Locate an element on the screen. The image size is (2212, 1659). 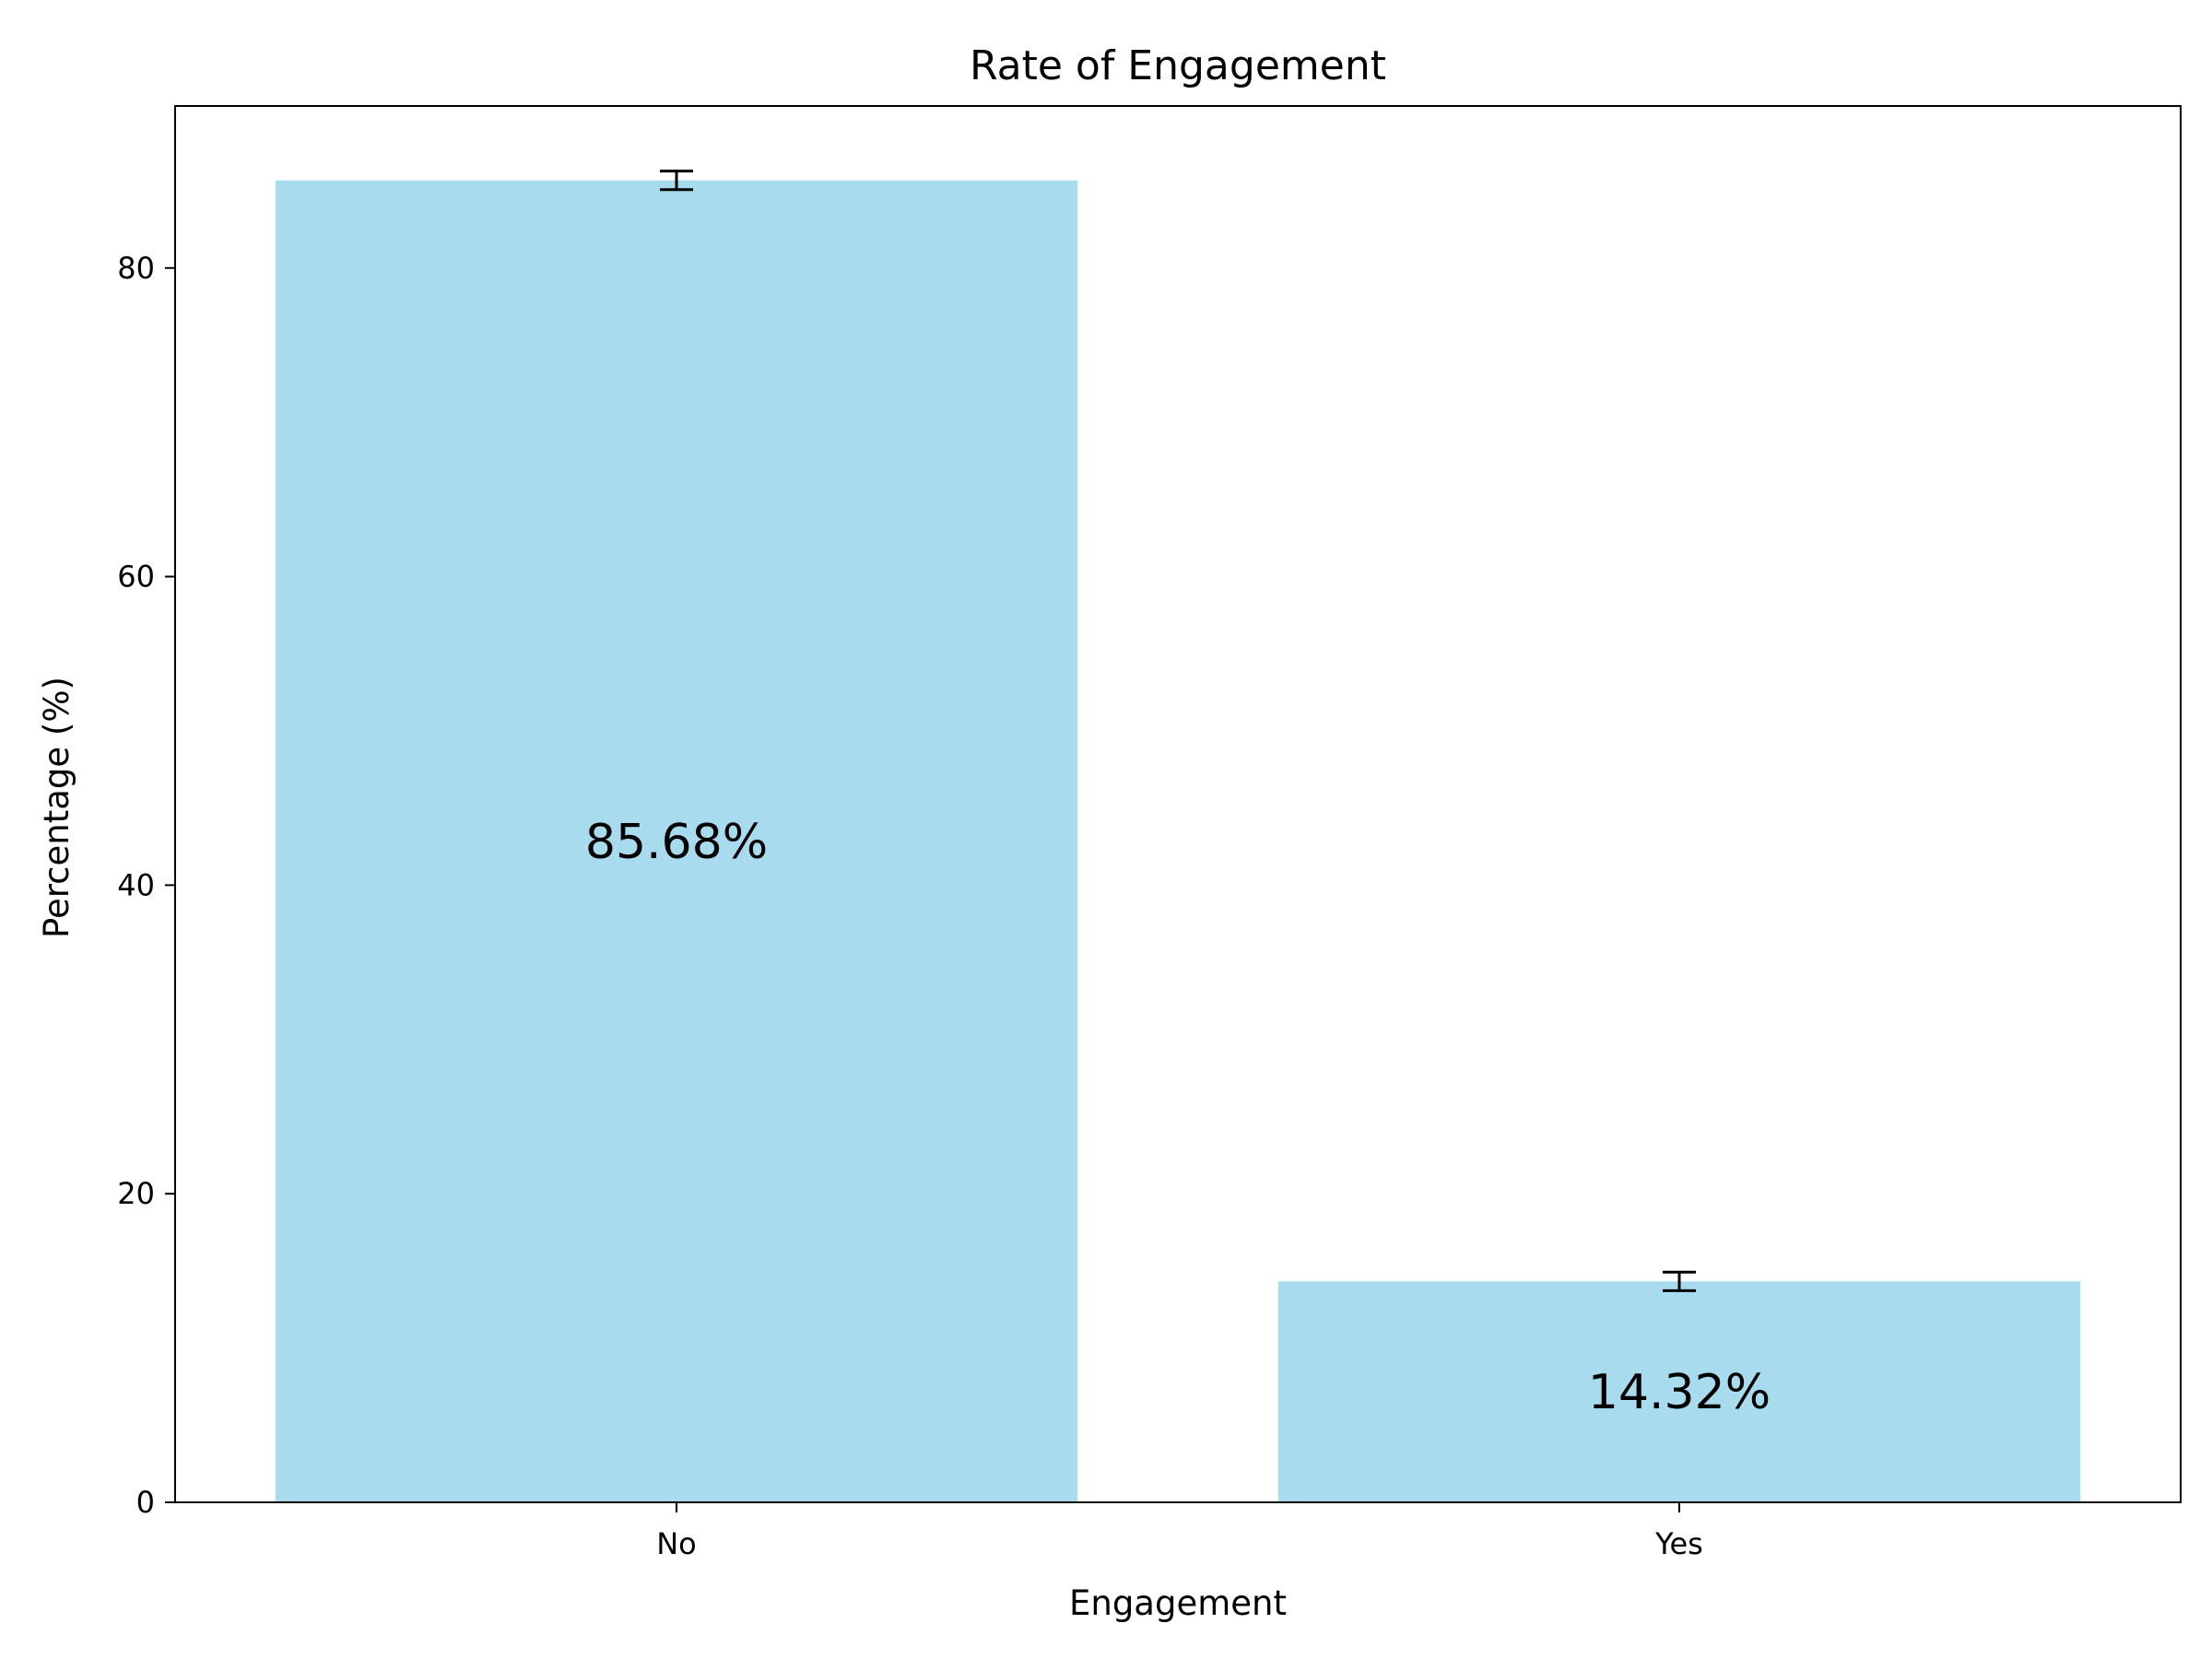
data-label-no: 85.68% is located at coordinates (676, 842).